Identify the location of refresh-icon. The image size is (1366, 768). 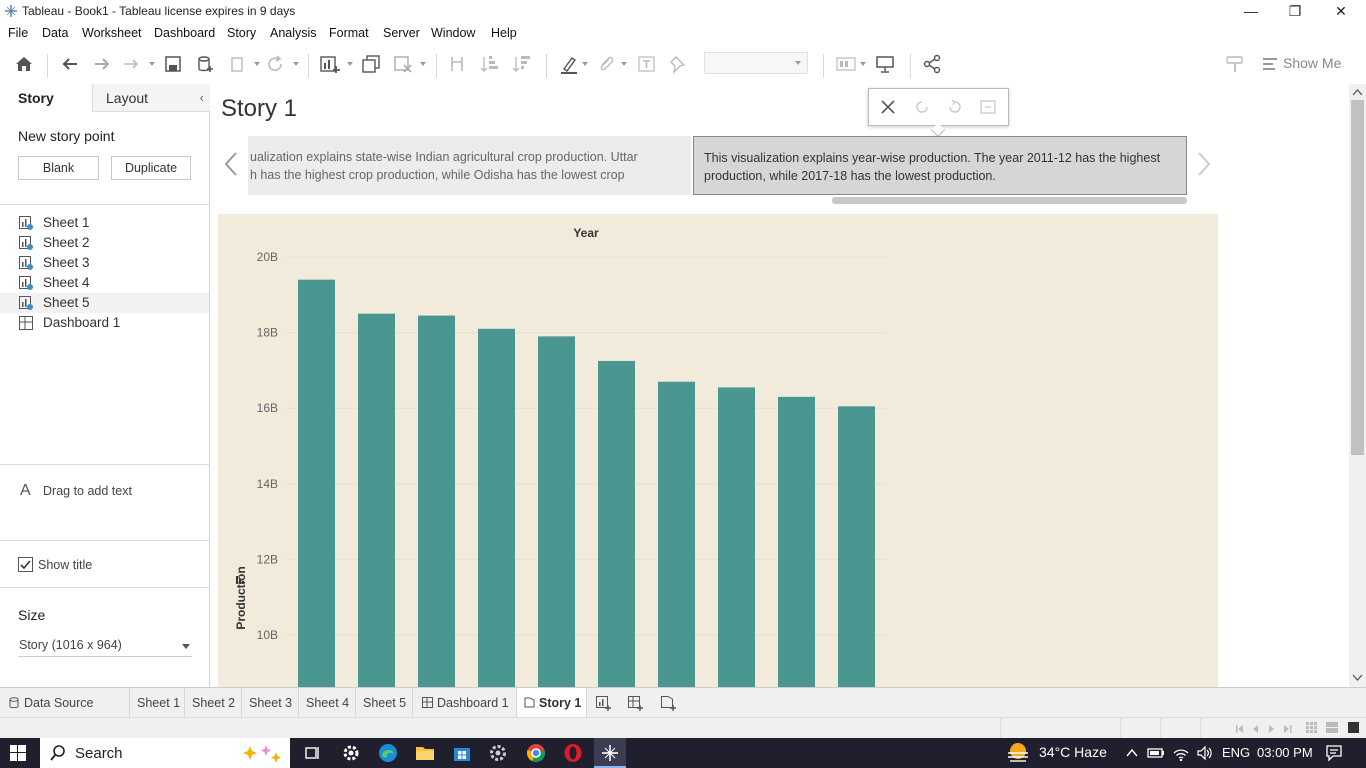
(275, 65).